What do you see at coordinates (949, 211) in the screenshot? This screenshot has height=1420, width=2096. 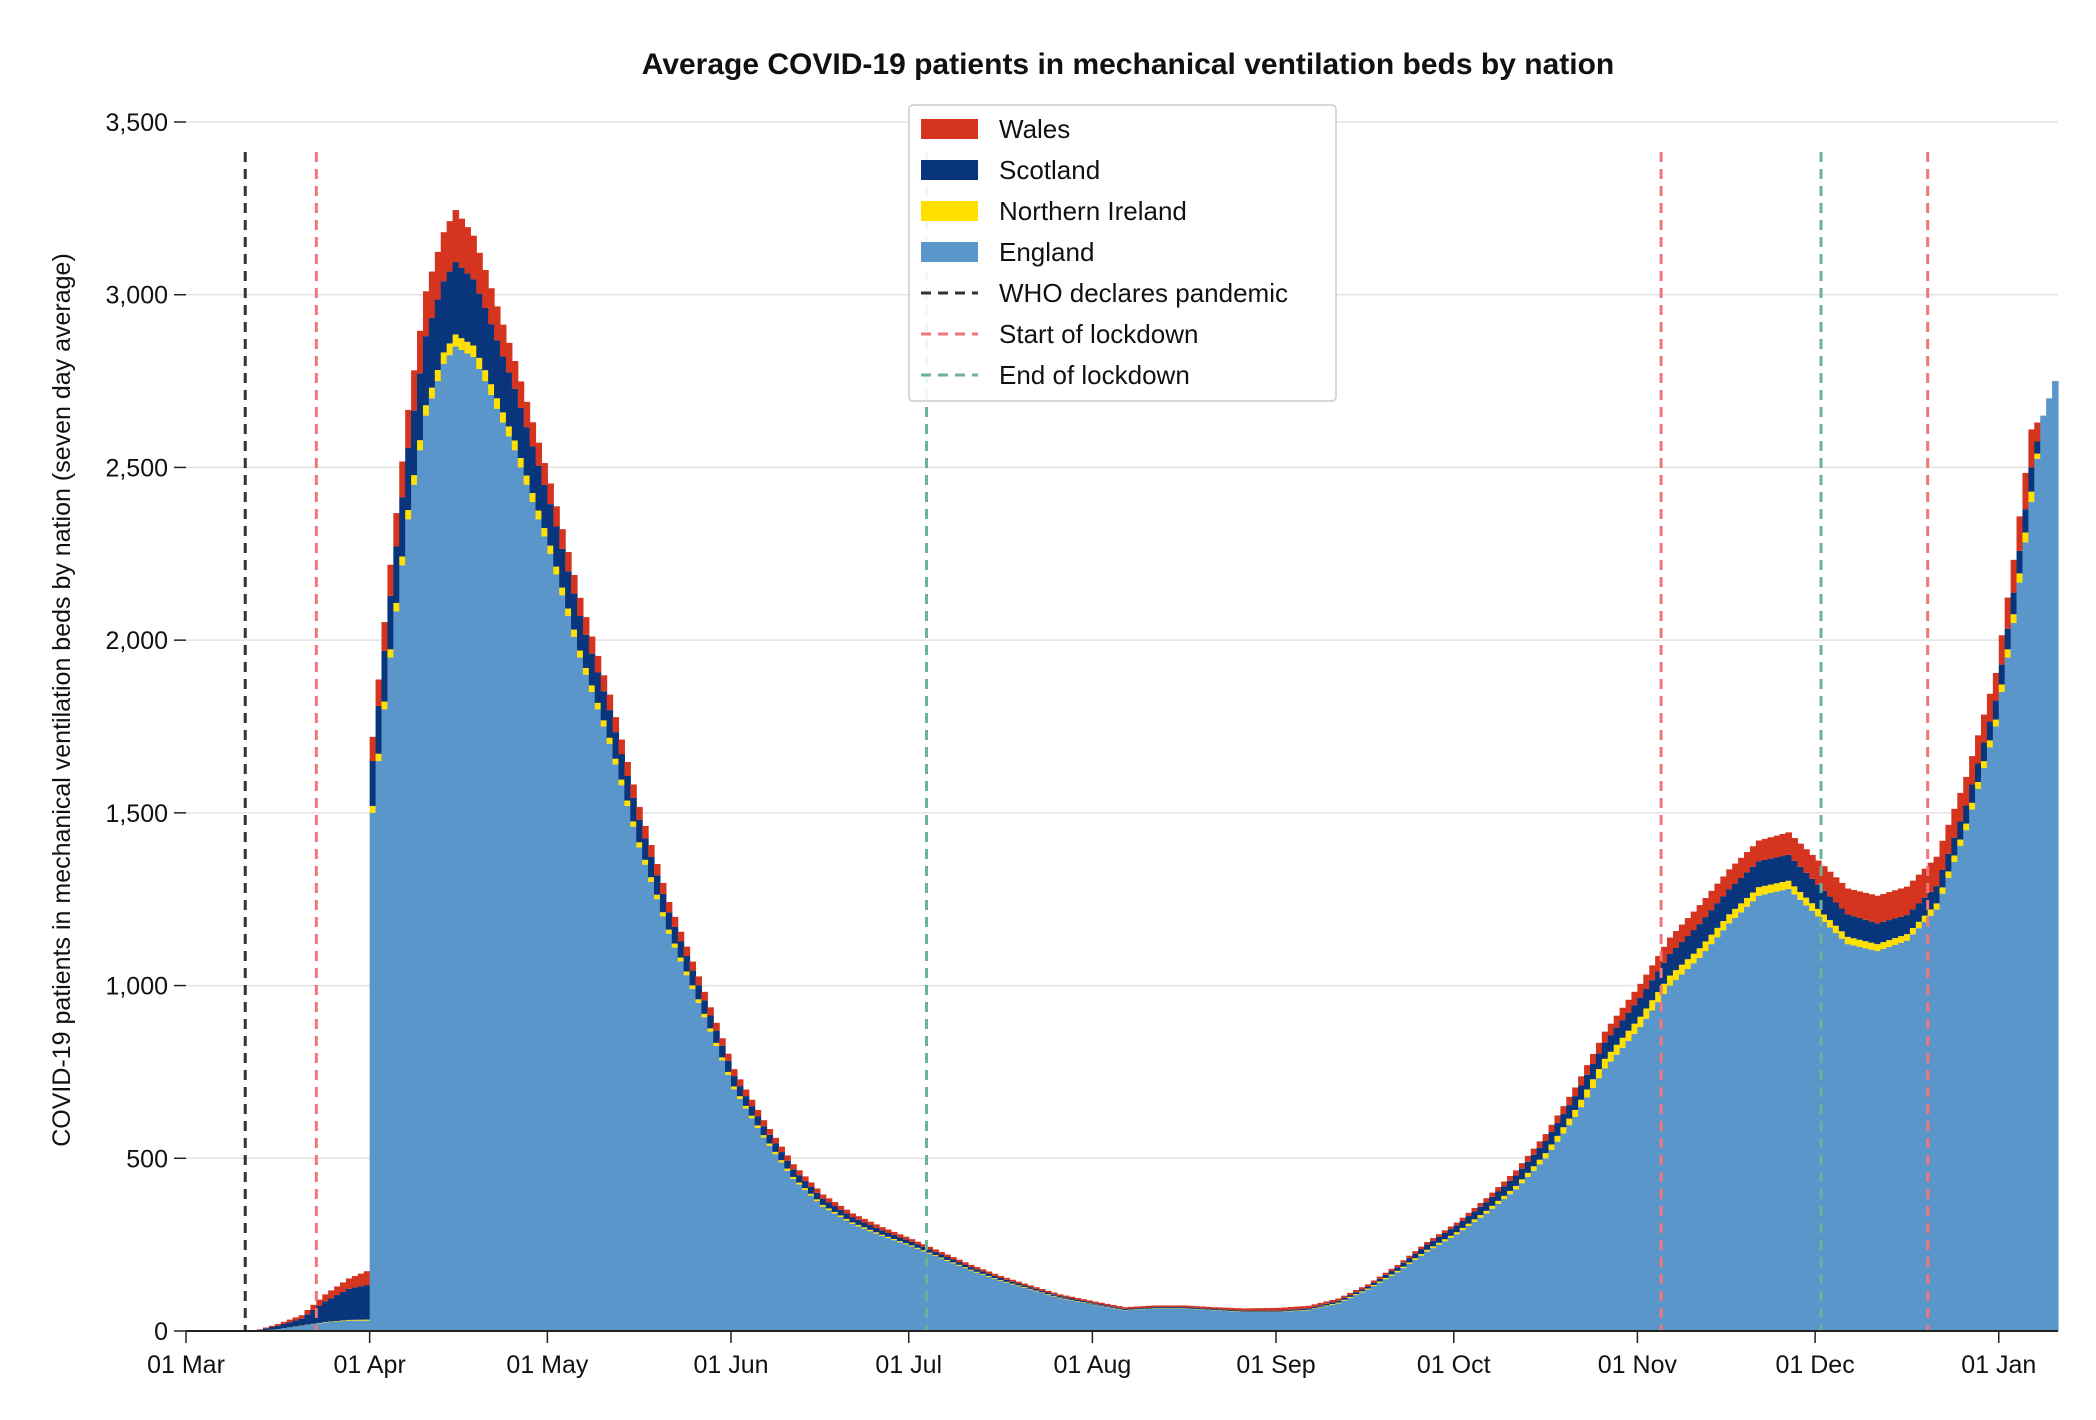 I see `legend-swatch-northern-ireland` at bounding box center [949, 211].